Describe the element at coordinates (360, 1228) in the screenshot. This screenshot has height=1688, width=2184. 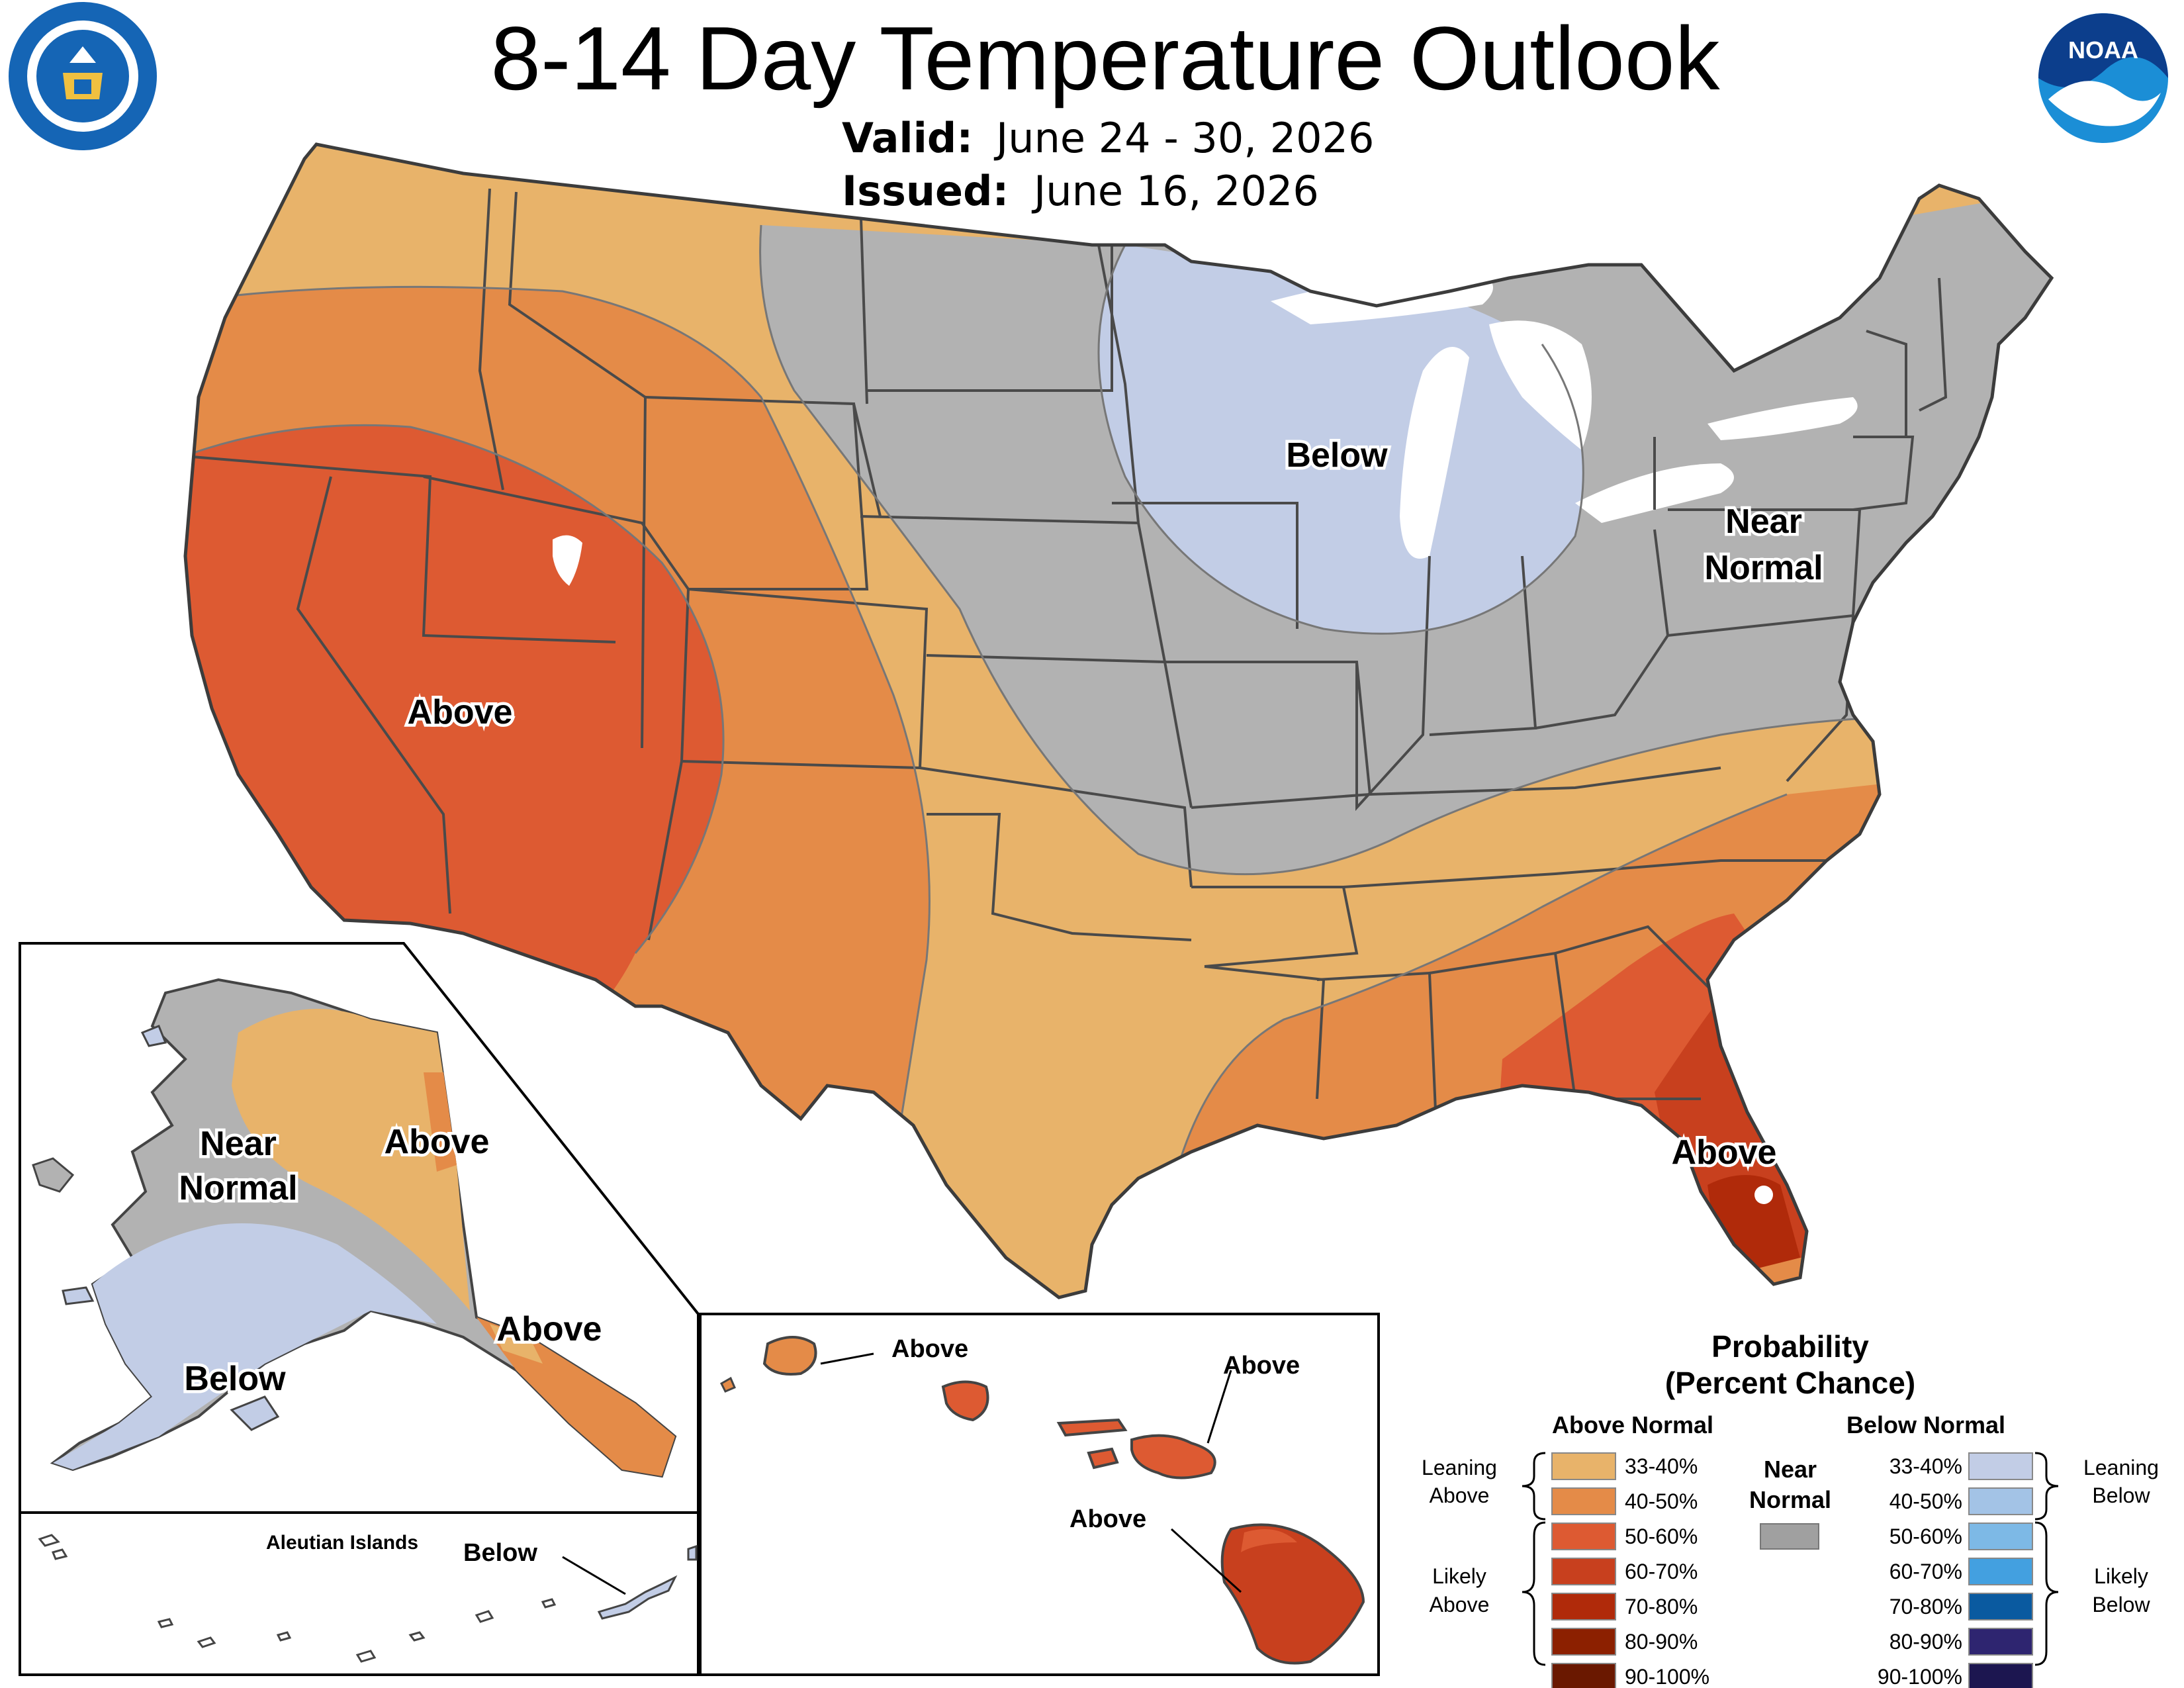
I see `alaska-inset` at that location.